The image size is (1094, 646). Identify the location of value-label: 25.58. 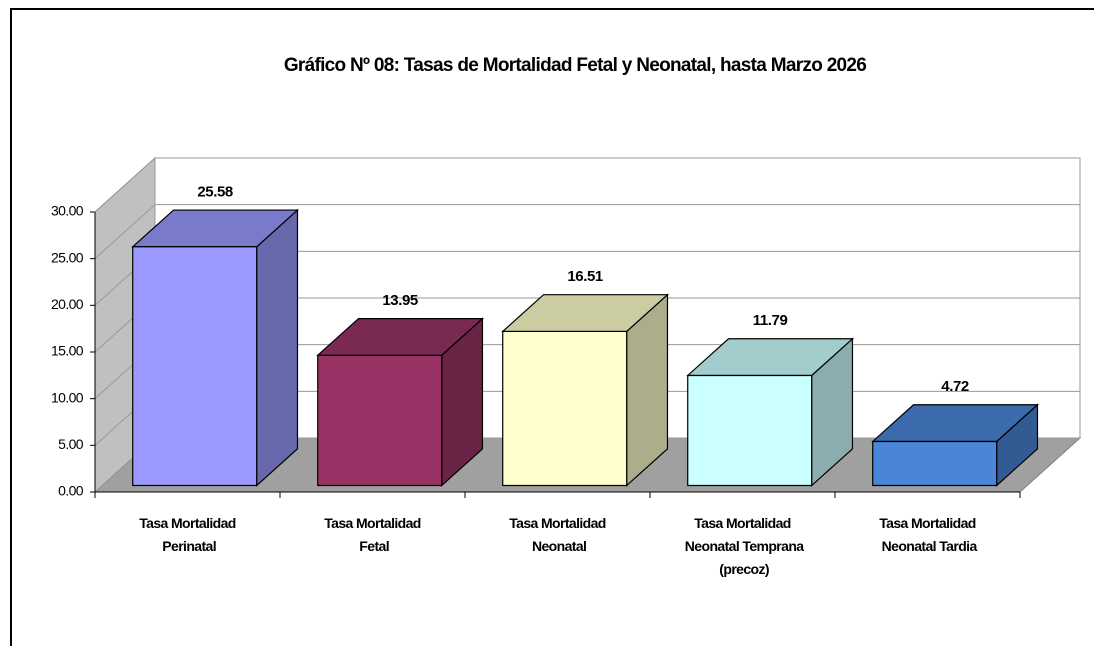
(215, 191).